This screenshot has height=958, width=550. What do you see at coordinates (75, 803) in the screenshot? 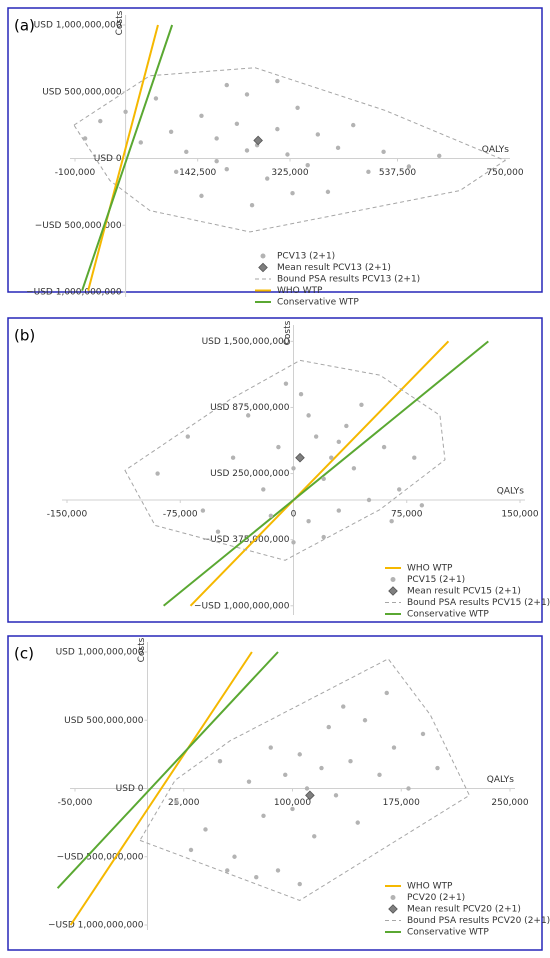
I see `x-tick-label: -50,000` at bounding box center [75, 803].